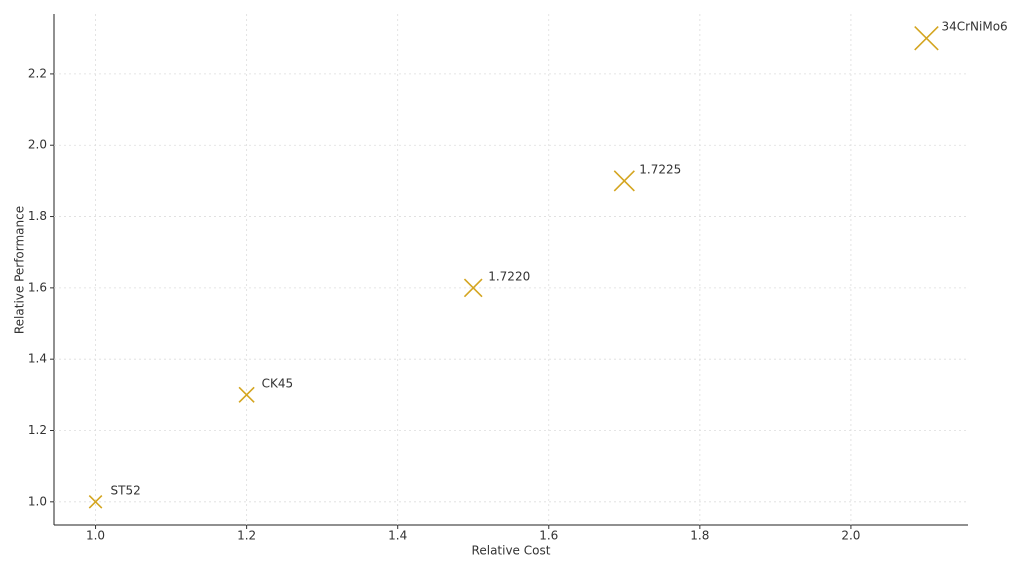  Describe the element at coordinates (699, 536) in the screenshot. I see `x-tick-label: 1.8` at that location.